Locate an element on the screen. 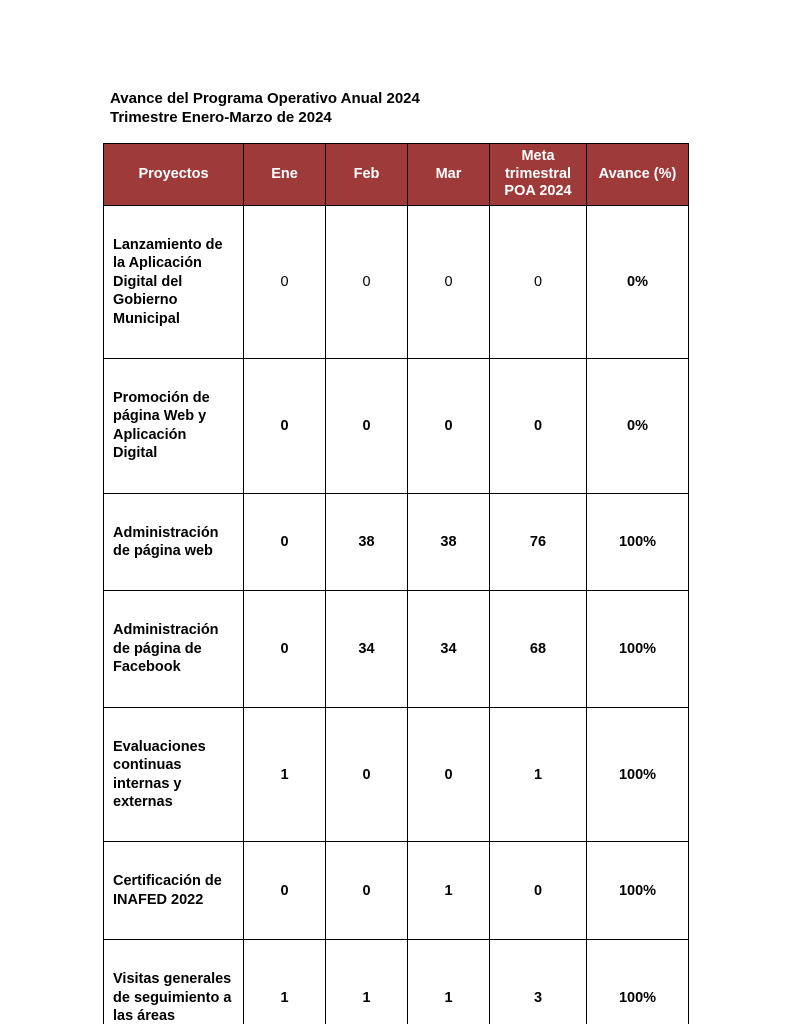  document-subtitle: Trimestre Enero-Marzo de 2024 is located at coordinates (221, 117).